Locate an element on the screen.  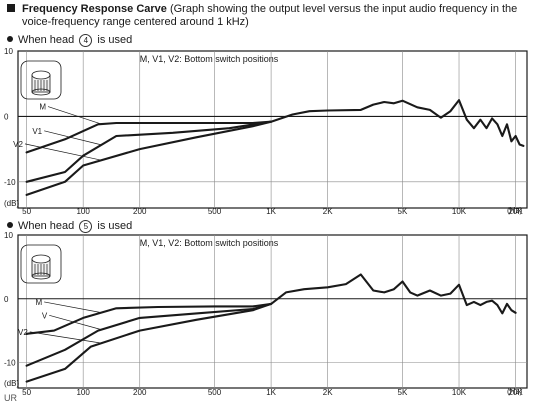
curve-label-v1: V1 is located at coordinates (37, 131).